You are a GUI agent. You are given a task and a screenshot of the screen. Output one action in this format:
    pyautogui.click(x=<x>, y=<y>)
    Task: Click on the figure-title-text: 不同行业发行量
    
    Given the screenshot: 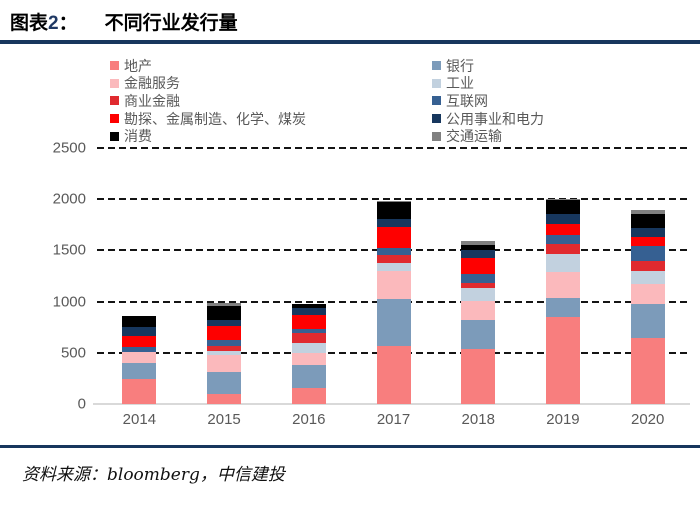 What is the action you would take?
    pyautogui.click(x=171, y=23)
    